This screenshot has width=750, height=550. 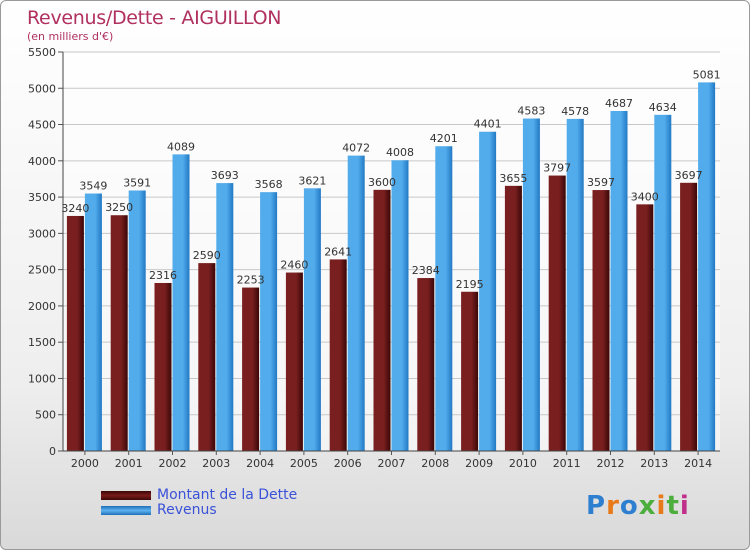 I want to click on data-label-dette: 3697, so click(x=689, y=175).